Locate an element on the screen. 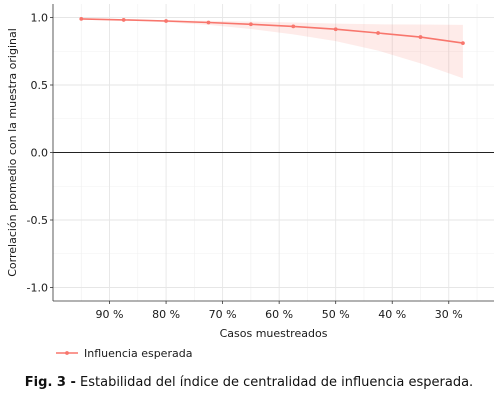 The height and width of the screenshot is (412, 498). confidence-band-layer is located at coordinates (272, 48).